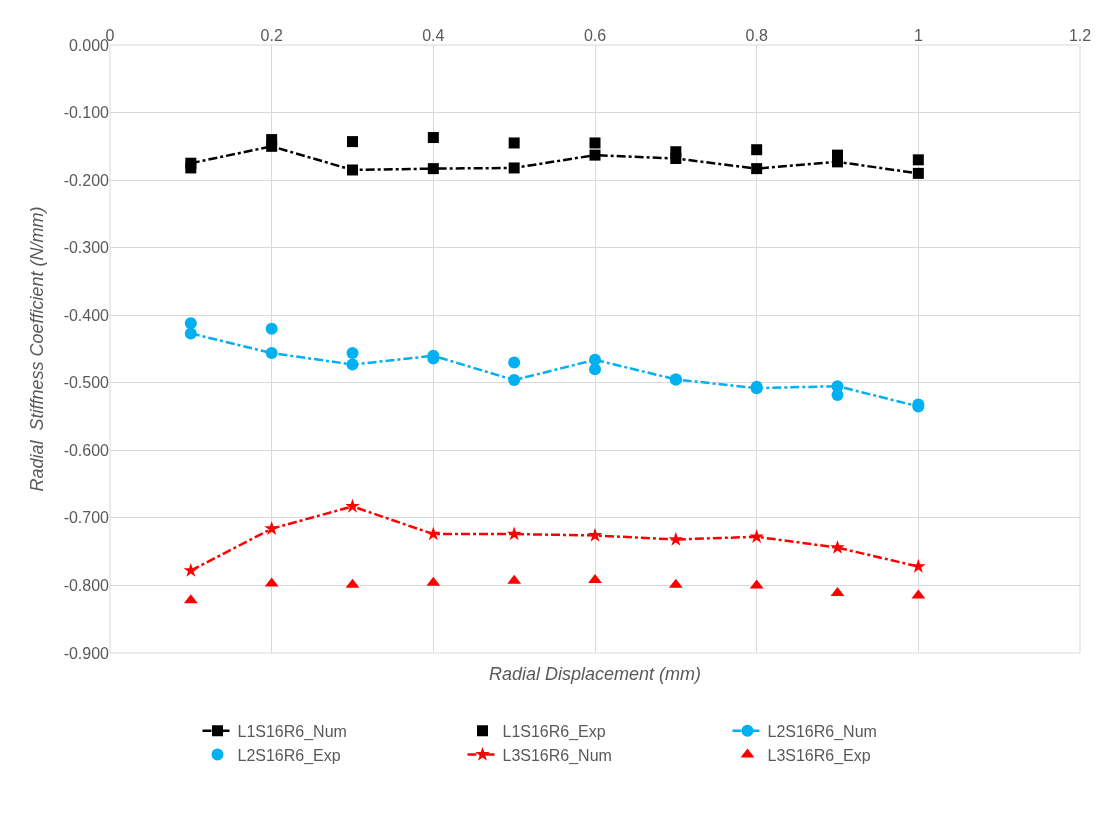 The width and height of the screenshot is (1105, 833). Describe the element at coordinates (819, 755) in the screenshot. I see `legend-label: L3S16R6_Exp` at that location.